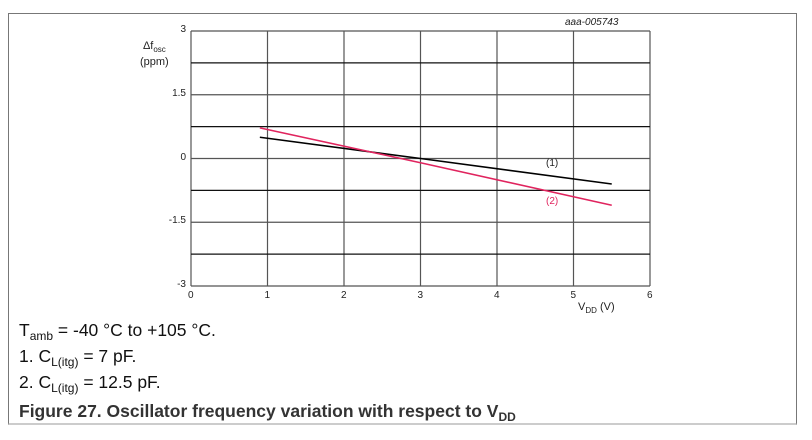  I want to click on x-tick-label: 3, so click(420, 295).